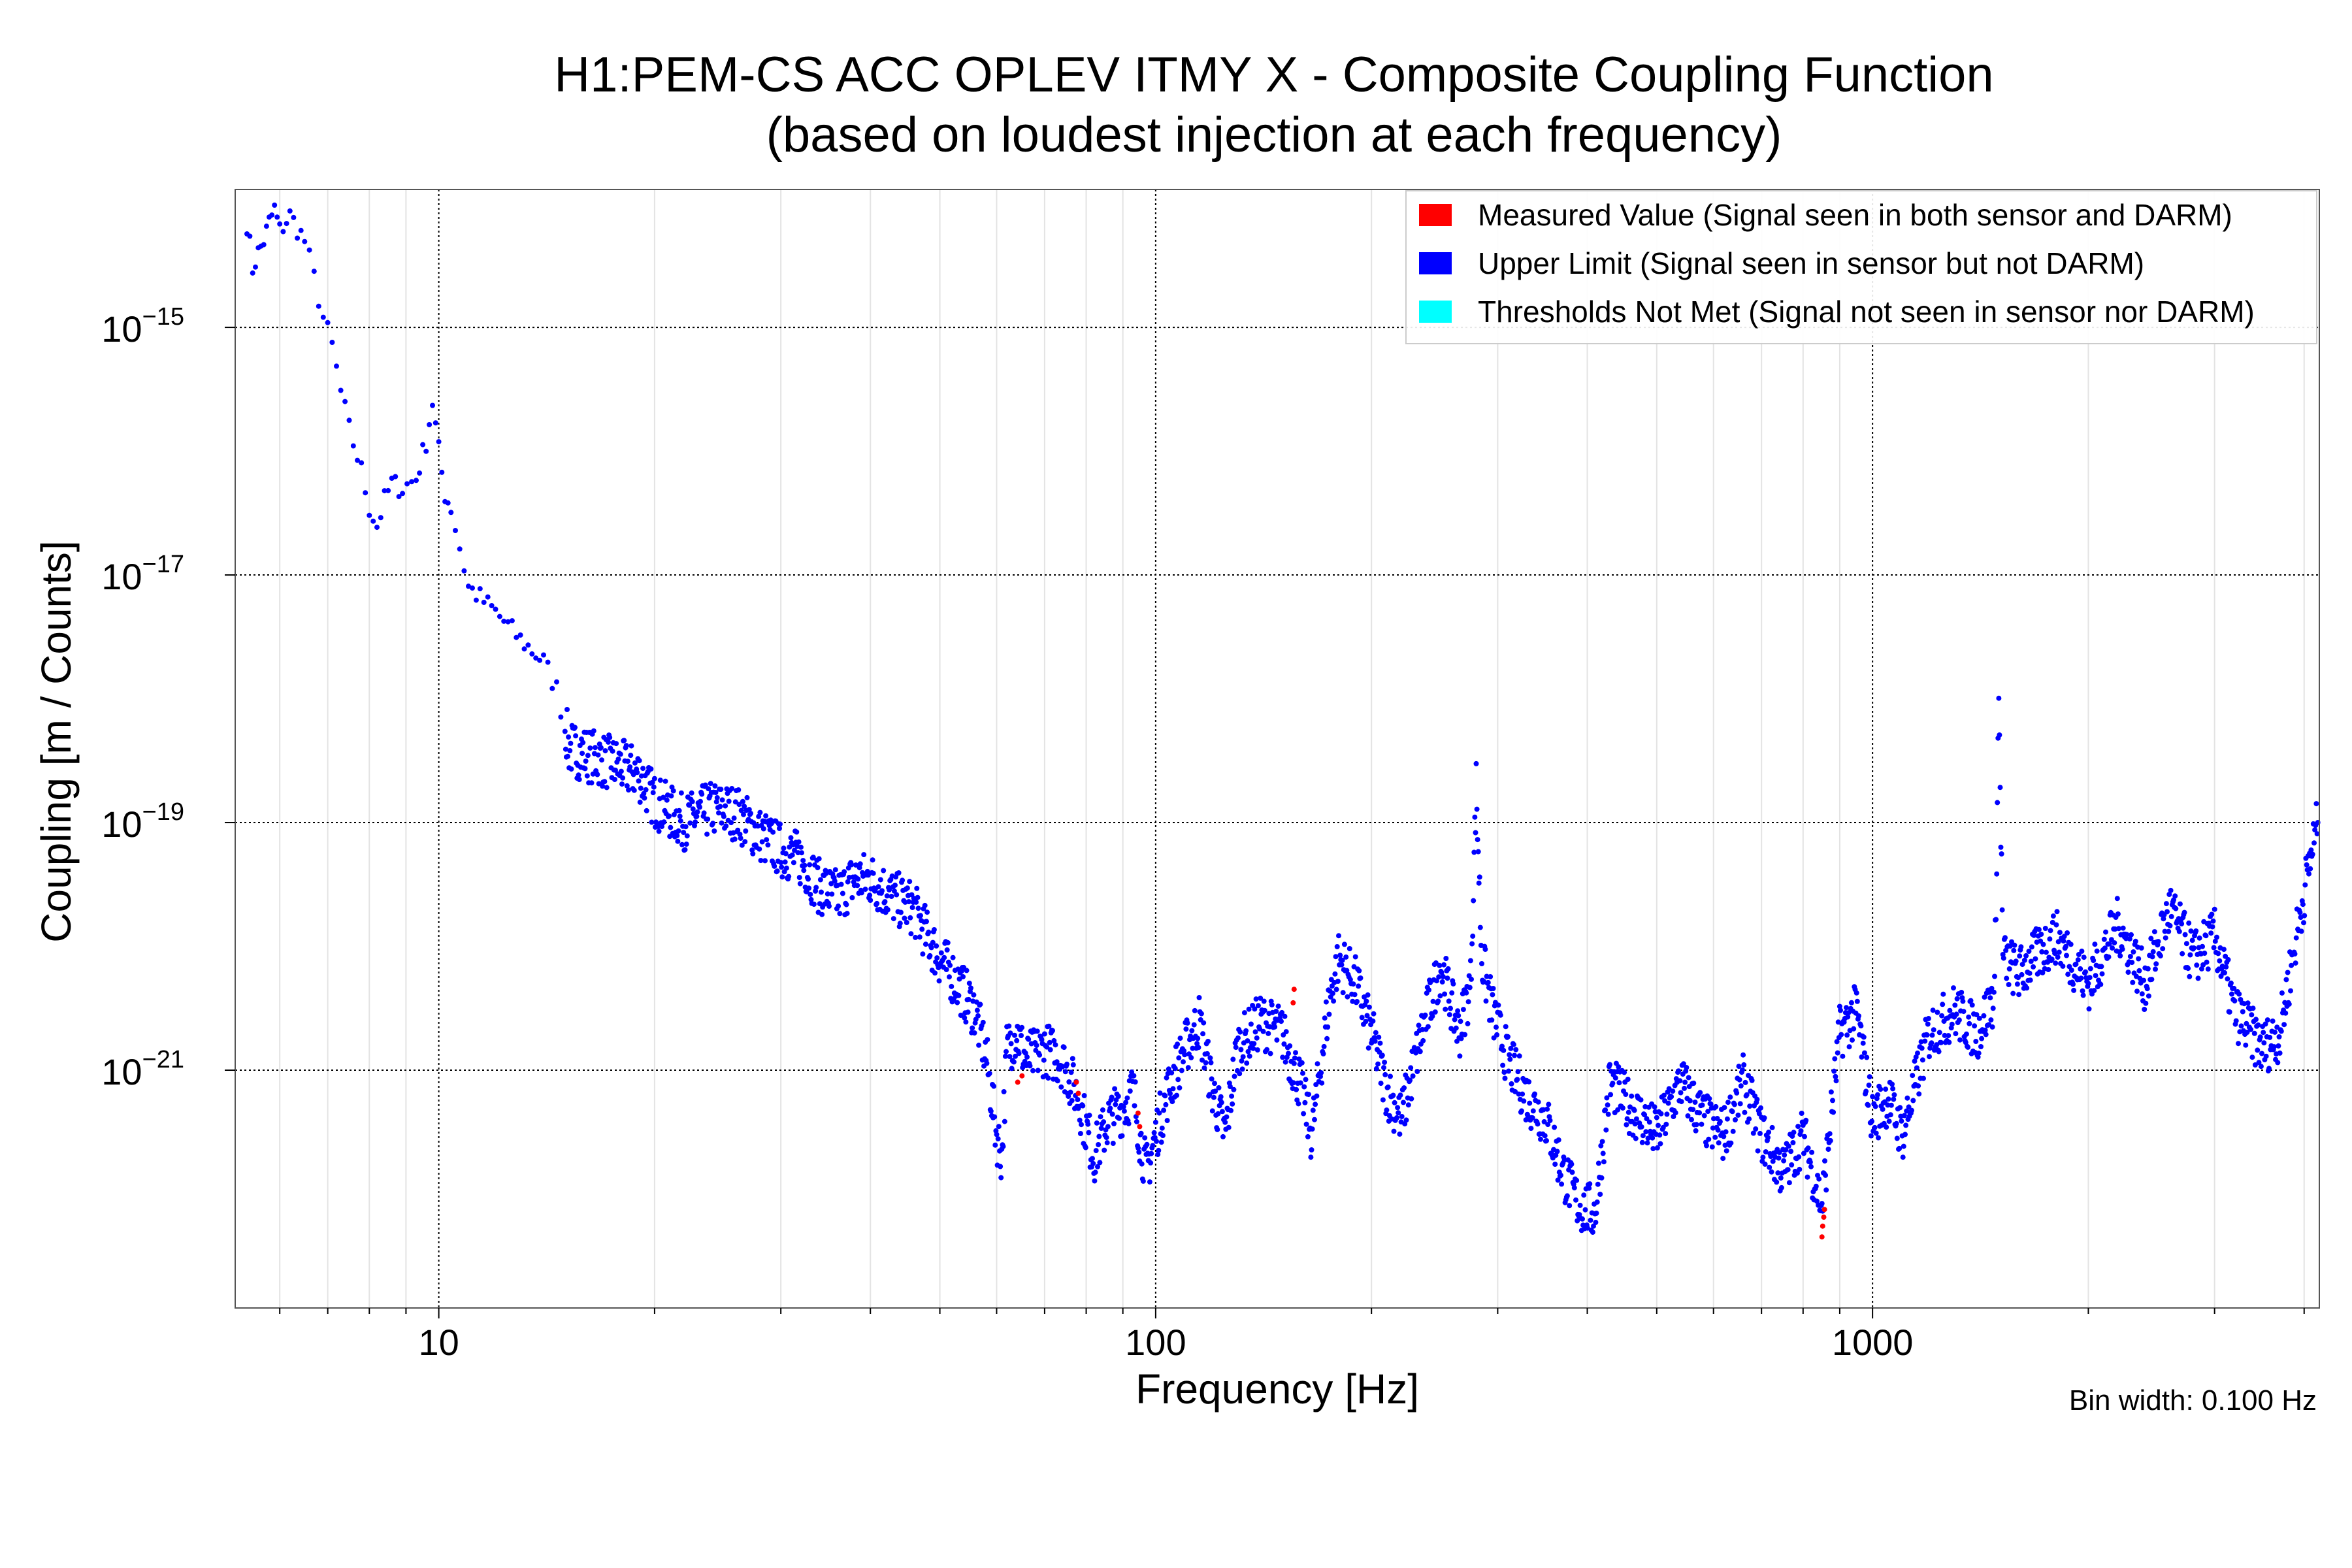 Image resolution: width=2352 pixels, height=1568 pixels. Describe the element at coordinates (1022, 1076) in the screenshot. I see `measured-value-point` at that location.